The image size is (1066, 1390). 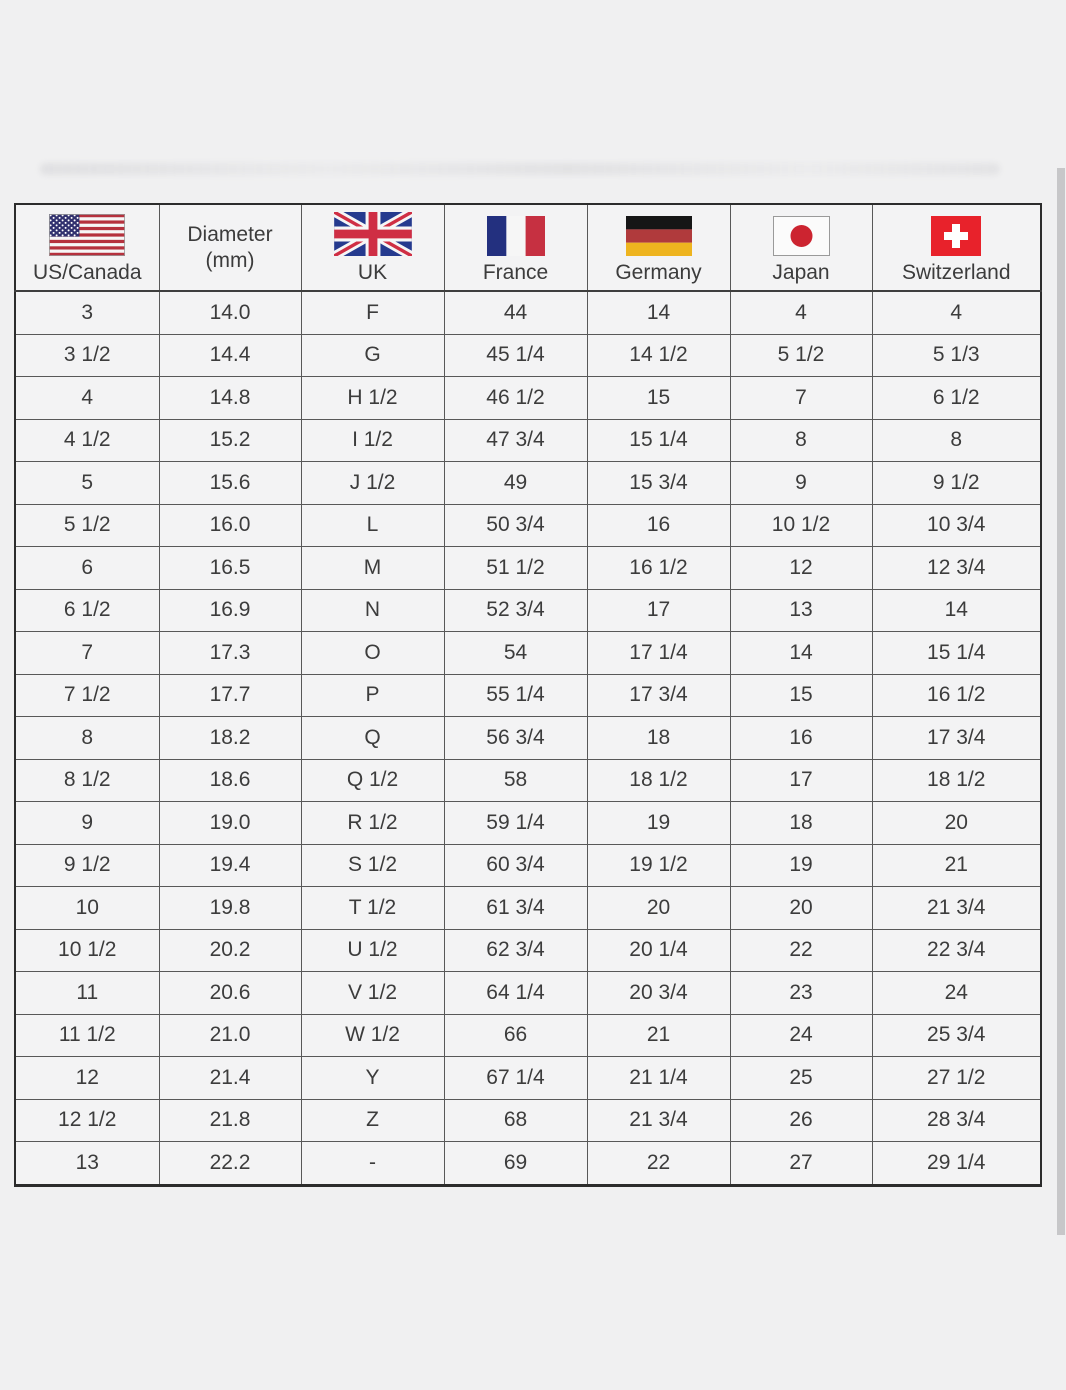 I want to click on table-cell: 69, so click(x=515, y=1163).